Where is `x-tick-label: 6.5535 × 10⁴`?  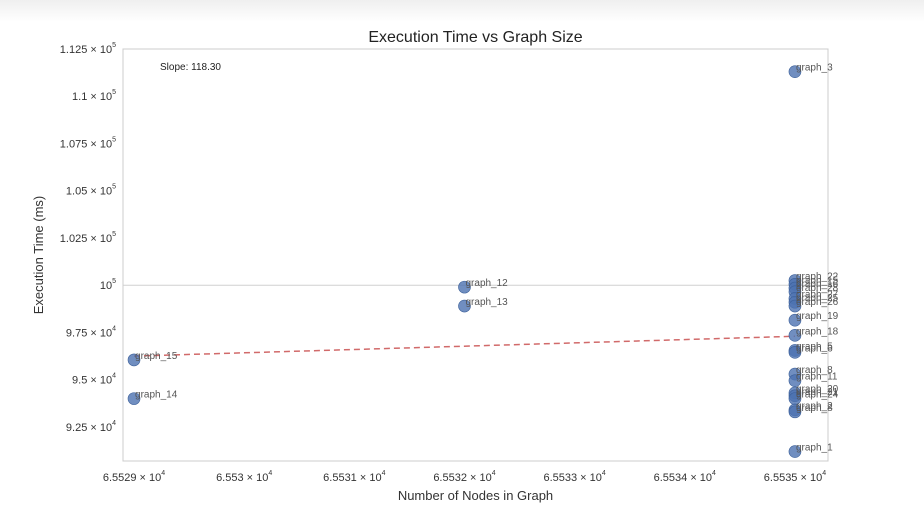
x-tick-label: 6.5535 × 10⁴ is located at coordinates (795, 477).